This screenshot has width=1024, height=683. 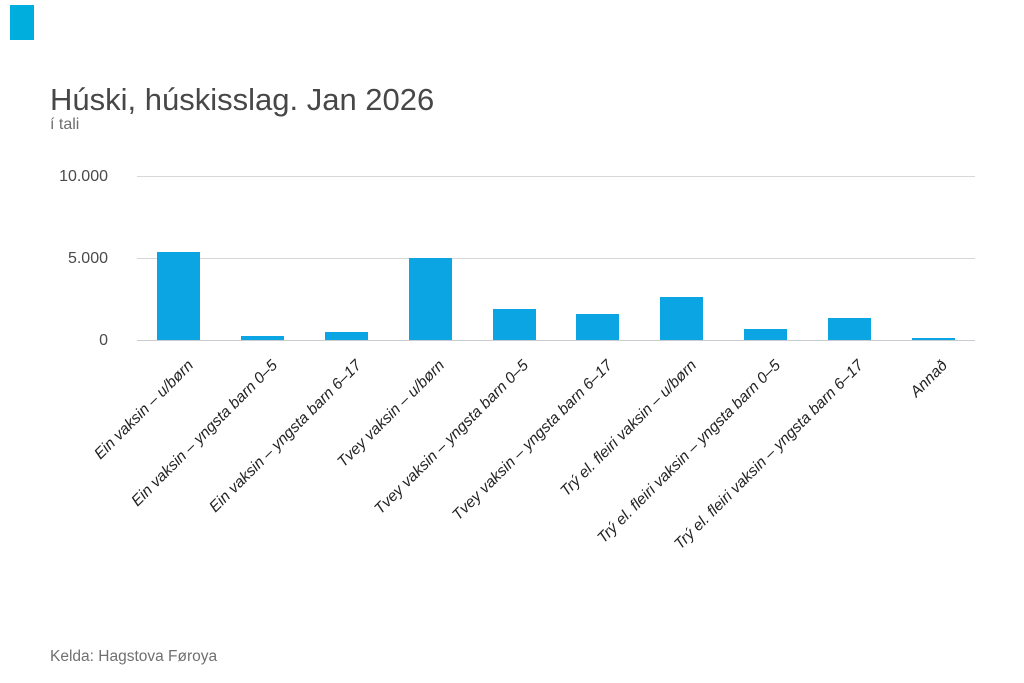 I want to click on x-axis-category-label: Annað, so click(x=929, y=379).